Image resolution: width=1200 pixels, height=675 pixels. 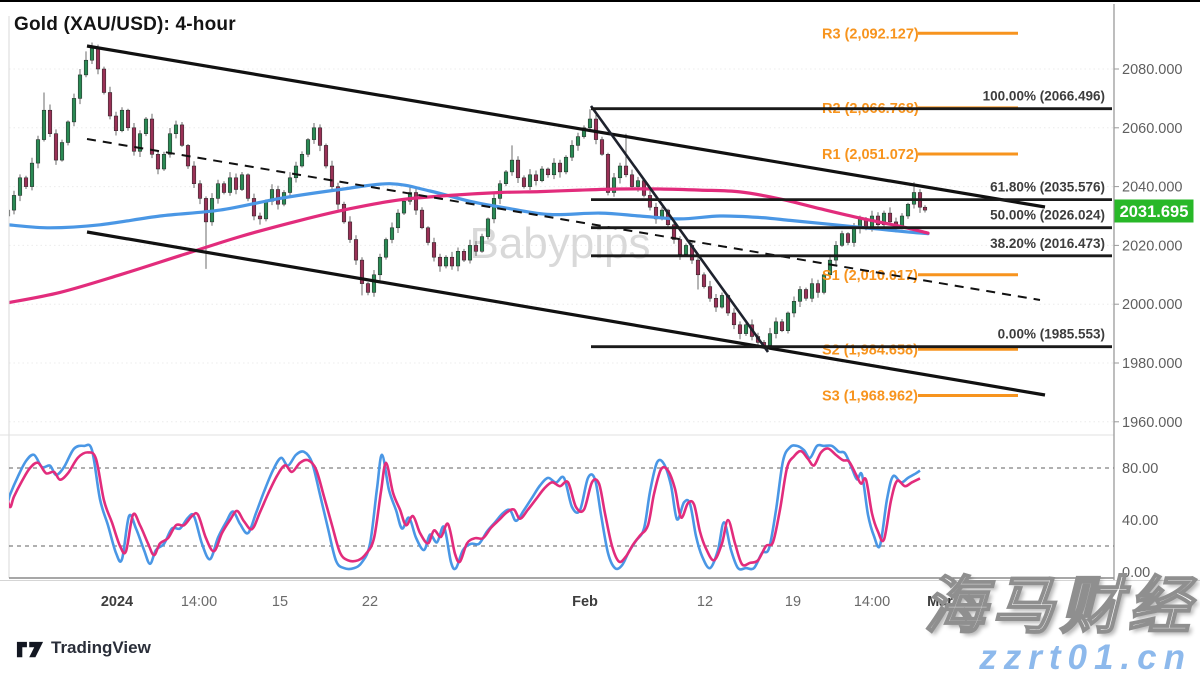 I want to click on stoch-d-line, so click(x=465, y=507).